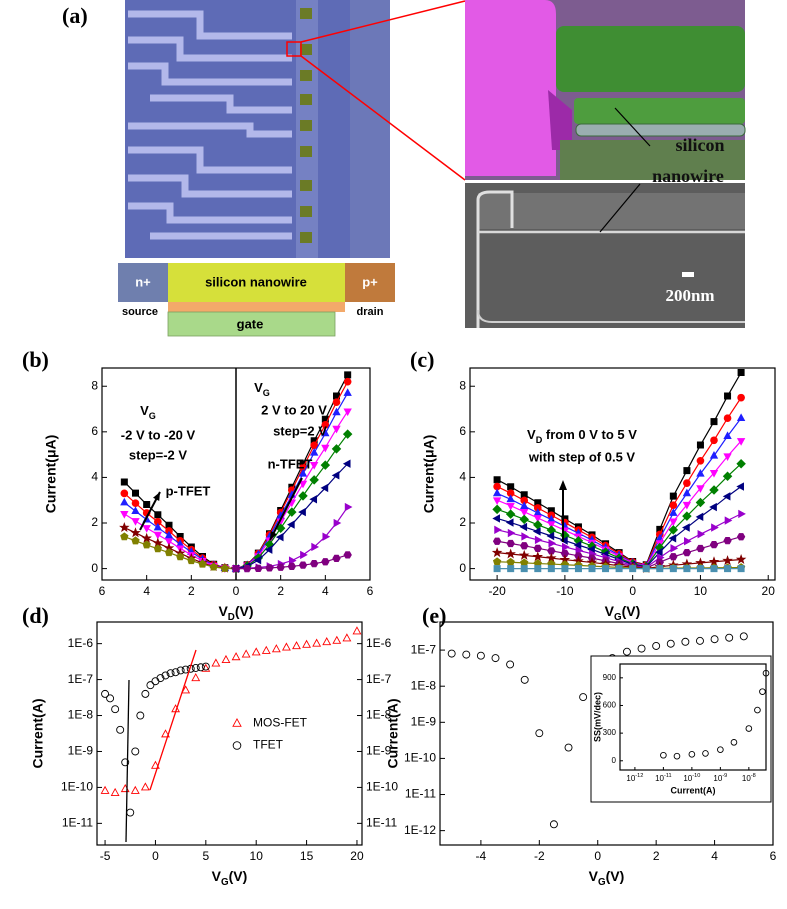 The image size is (787, 909). What do you see at coordinates (610, 677) in the screenshot?
I see `y-tick-label: 900` at bounding box center [610, 677].